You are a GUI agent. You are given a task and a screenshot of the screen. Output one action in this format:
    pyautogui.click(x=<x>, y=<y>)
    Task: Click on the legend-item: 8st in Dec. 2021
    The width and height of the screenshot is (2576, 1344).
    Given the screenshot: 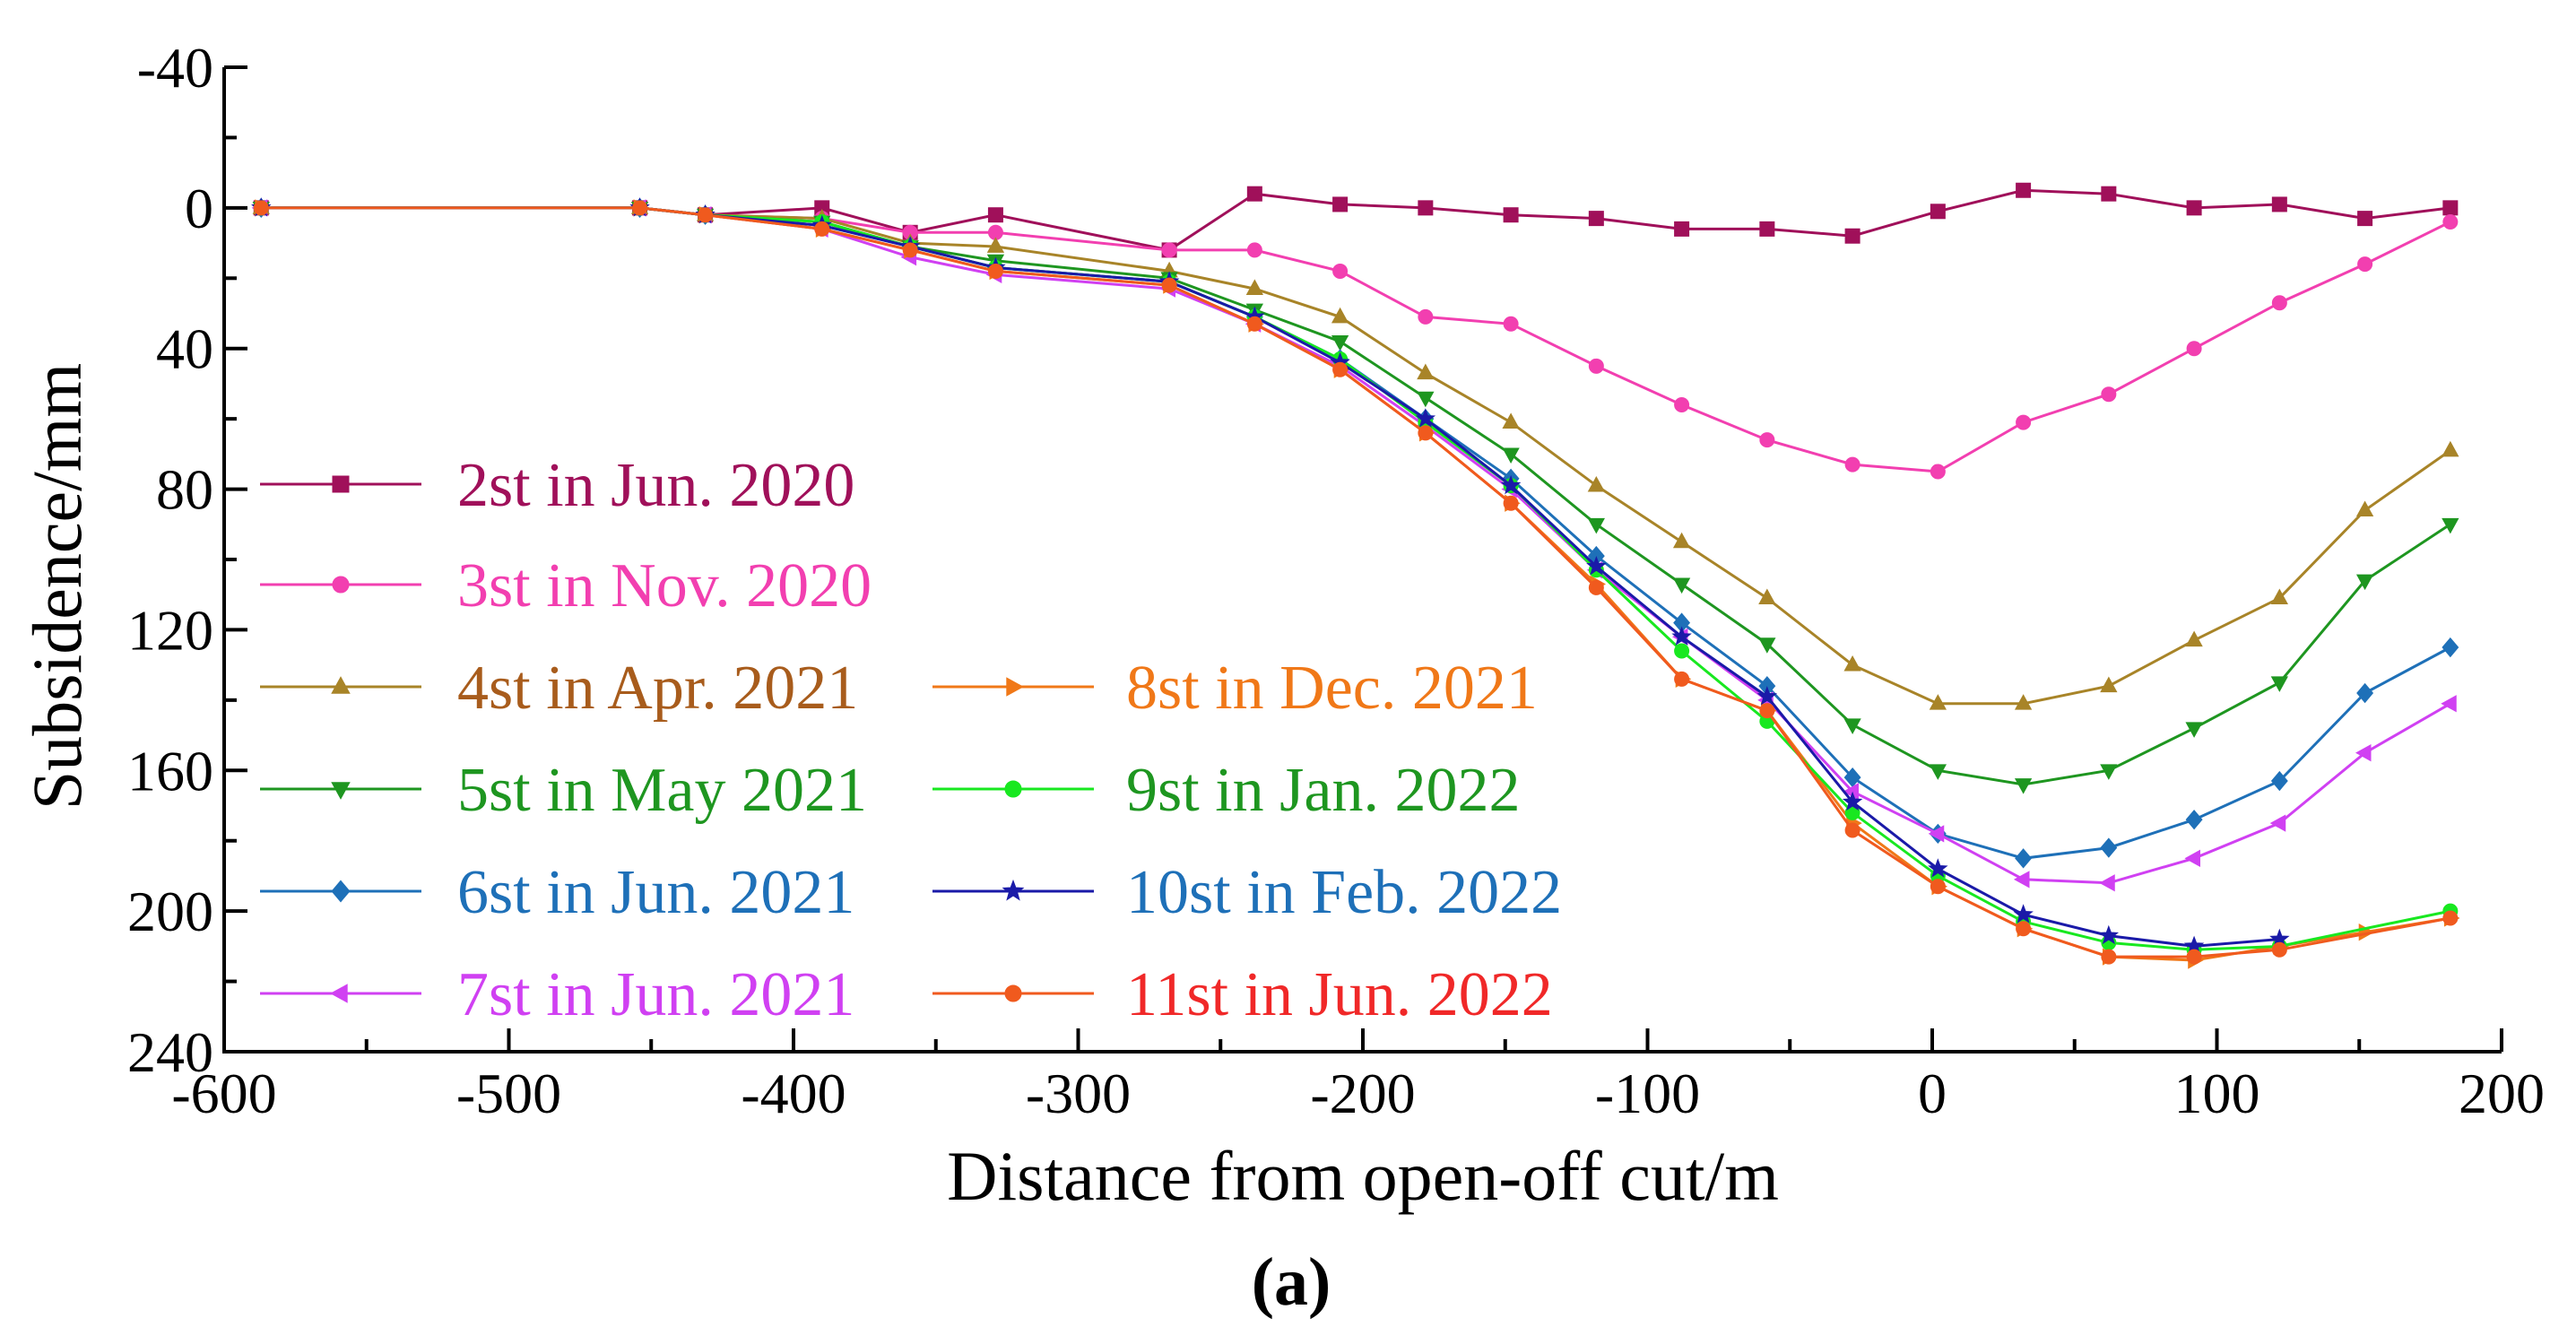 What is the action you would take?
    pyautogui.click(x=1235, y=688)
    